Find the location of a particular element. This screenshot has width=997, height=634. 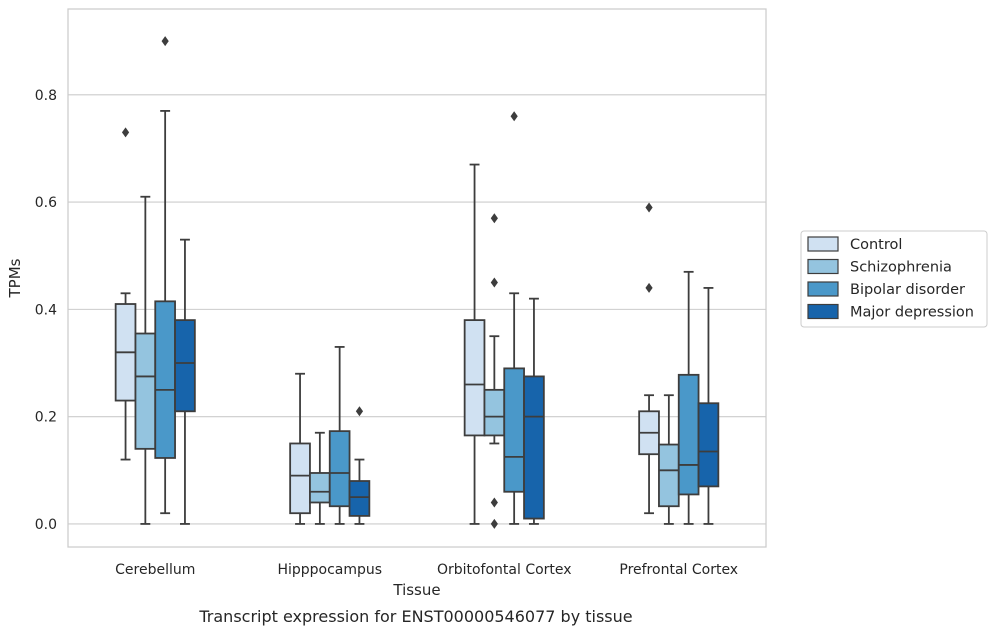

y-tick-label: 0.6 is located at coordinates (46, 203).